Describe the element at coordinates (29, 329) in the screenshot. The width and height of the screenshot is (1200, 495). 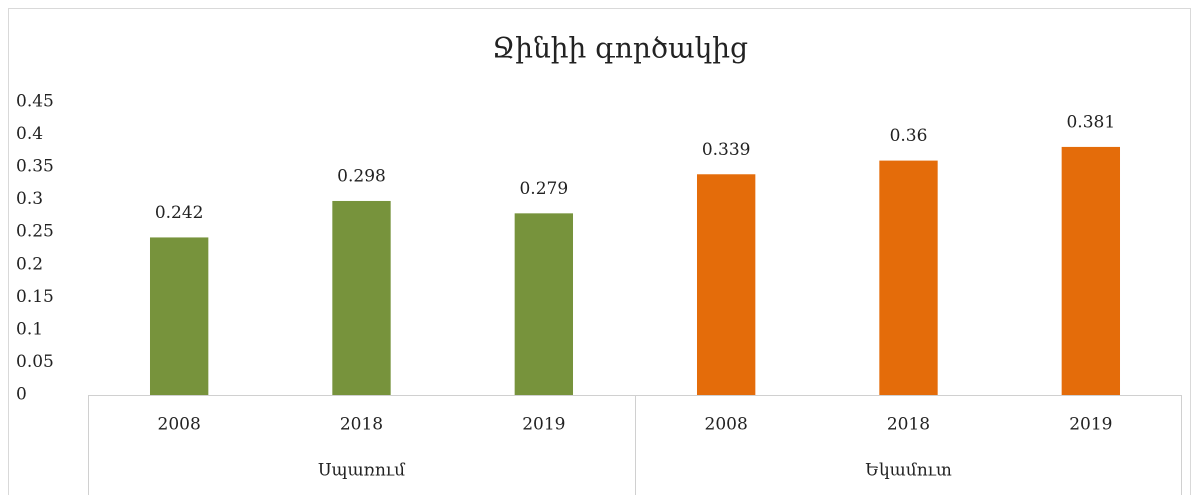
I see `y-tick-label: 0.1` at that location.